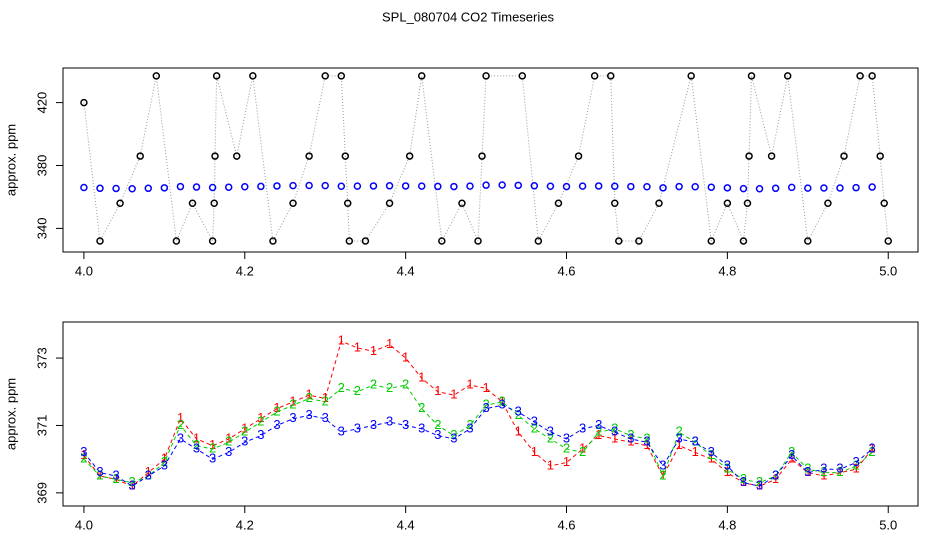 The image size is (936, 540). Describe the element at coordinates (406, 524) in the screenshot. I see `x-tick-label: 4.4` at that location.